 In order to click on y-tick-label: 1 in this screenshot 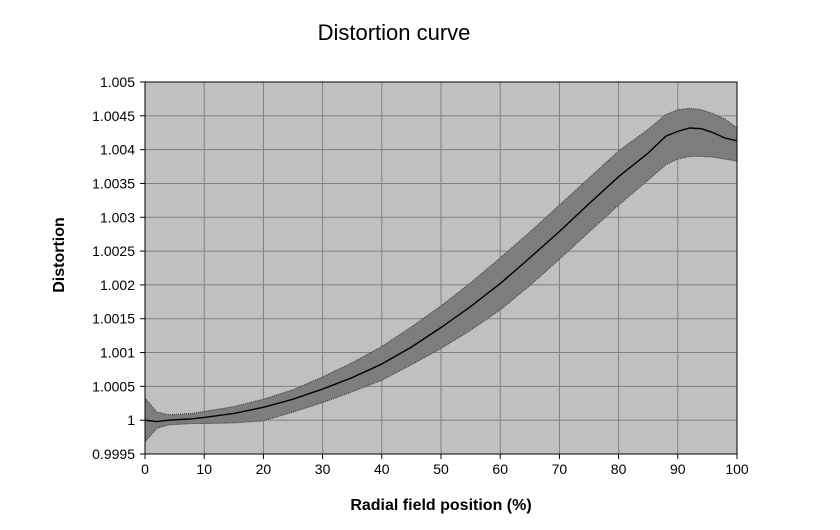, I will do `click(131, 420)`.